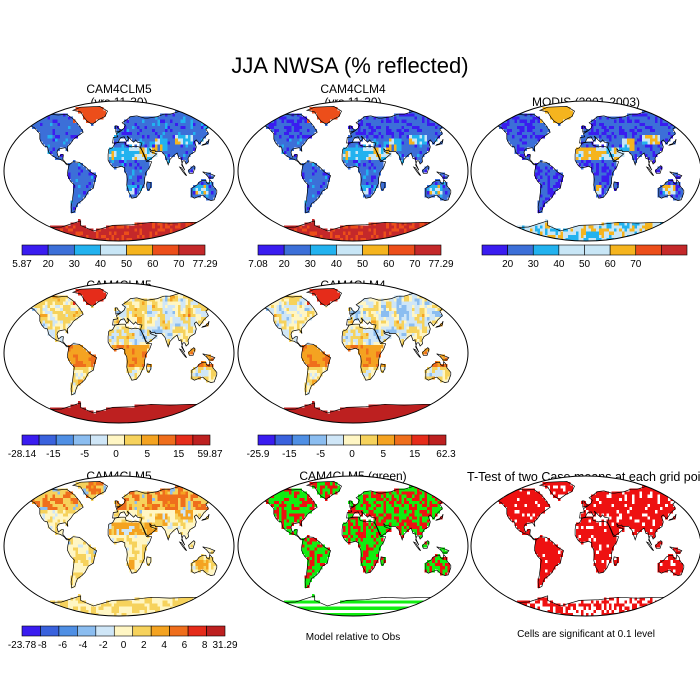  I want to click on colorbar-tick-label: -23.78, so click(22, 645).